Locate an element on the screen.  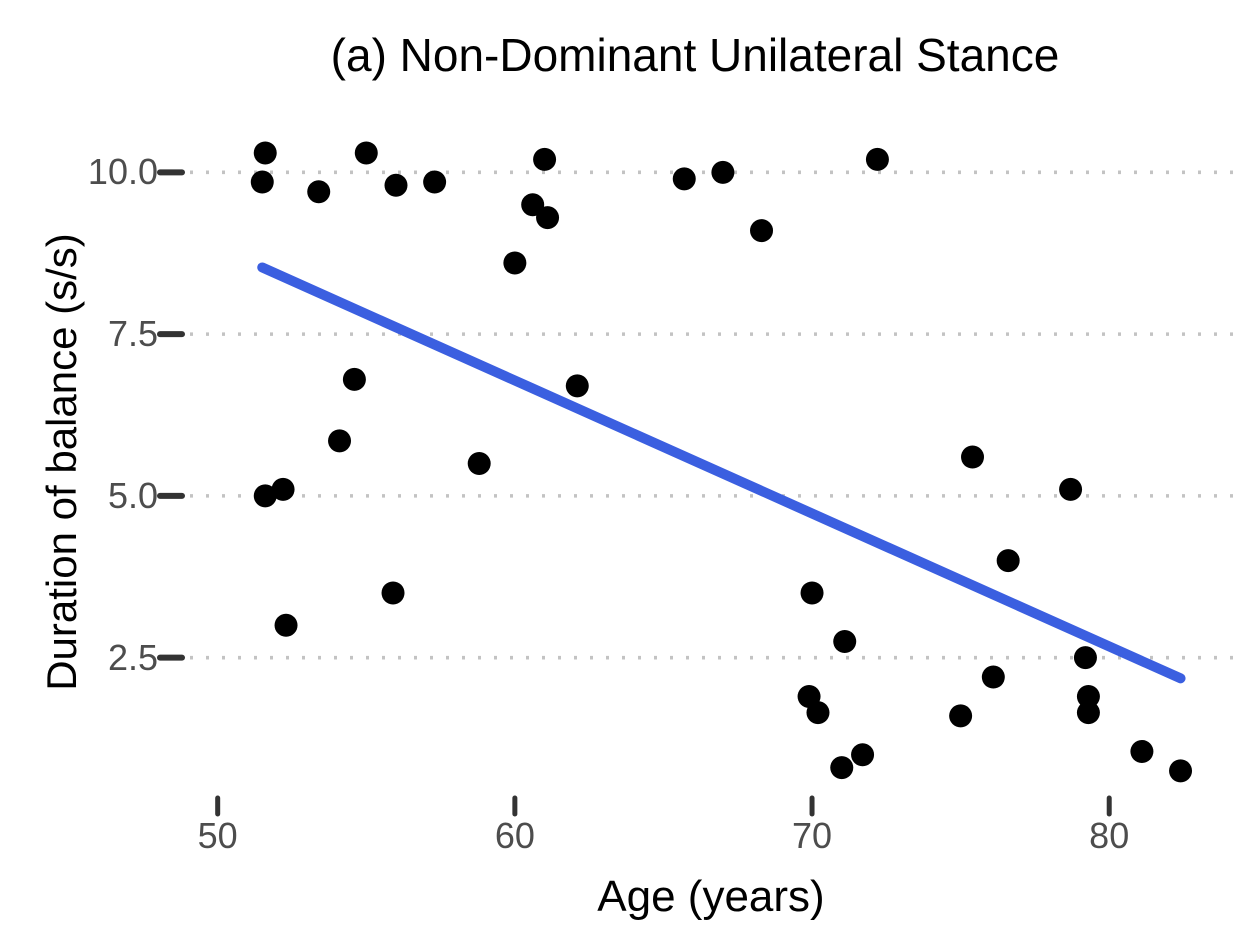
x-tick-label-60: 60 is located at coordinates (514, 835).